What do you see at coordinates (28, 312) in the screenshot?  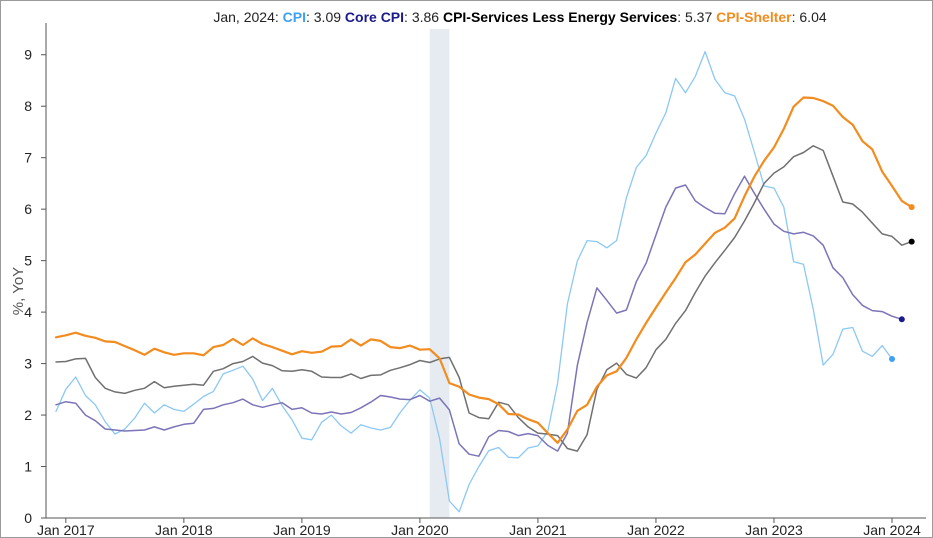 I see `y-tick-label: 4` at bounding box center [28, 312].